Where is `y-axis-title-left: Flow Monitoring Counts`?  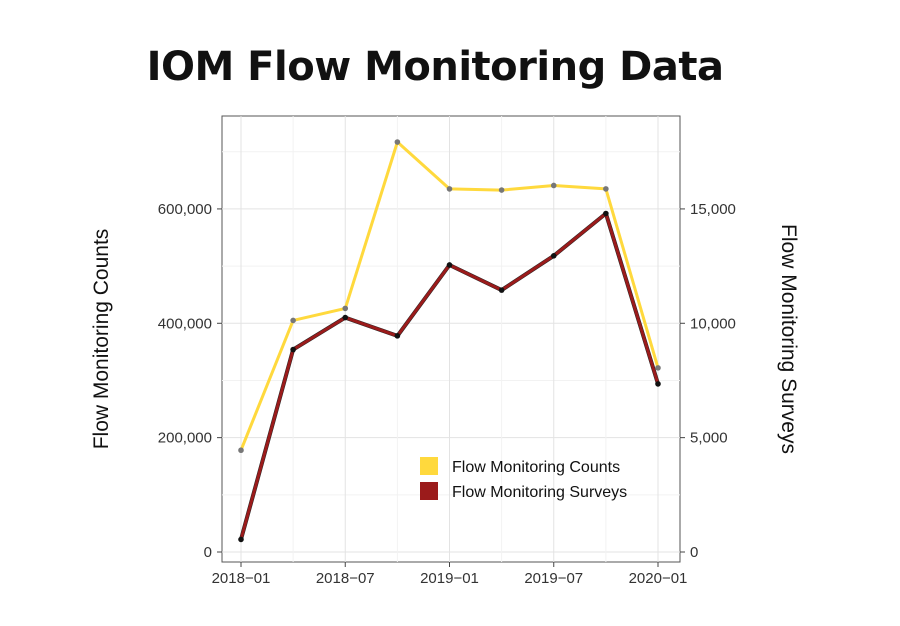 y-axis-title-left: Flow Monitoring Counts is located at coordinates (101, 339).